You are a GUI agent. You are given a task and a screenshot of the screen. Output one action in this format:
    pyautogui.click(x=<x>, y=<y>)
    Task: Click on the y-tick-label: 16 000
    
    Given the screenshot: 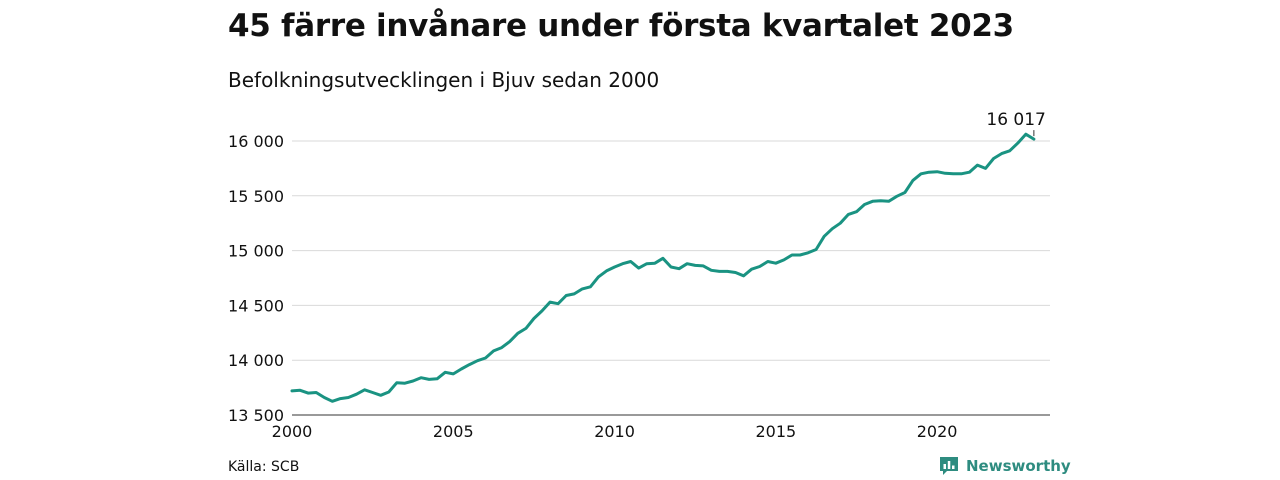 What is the action you would take?
    pyautogui.click(x=256, y=141)
    